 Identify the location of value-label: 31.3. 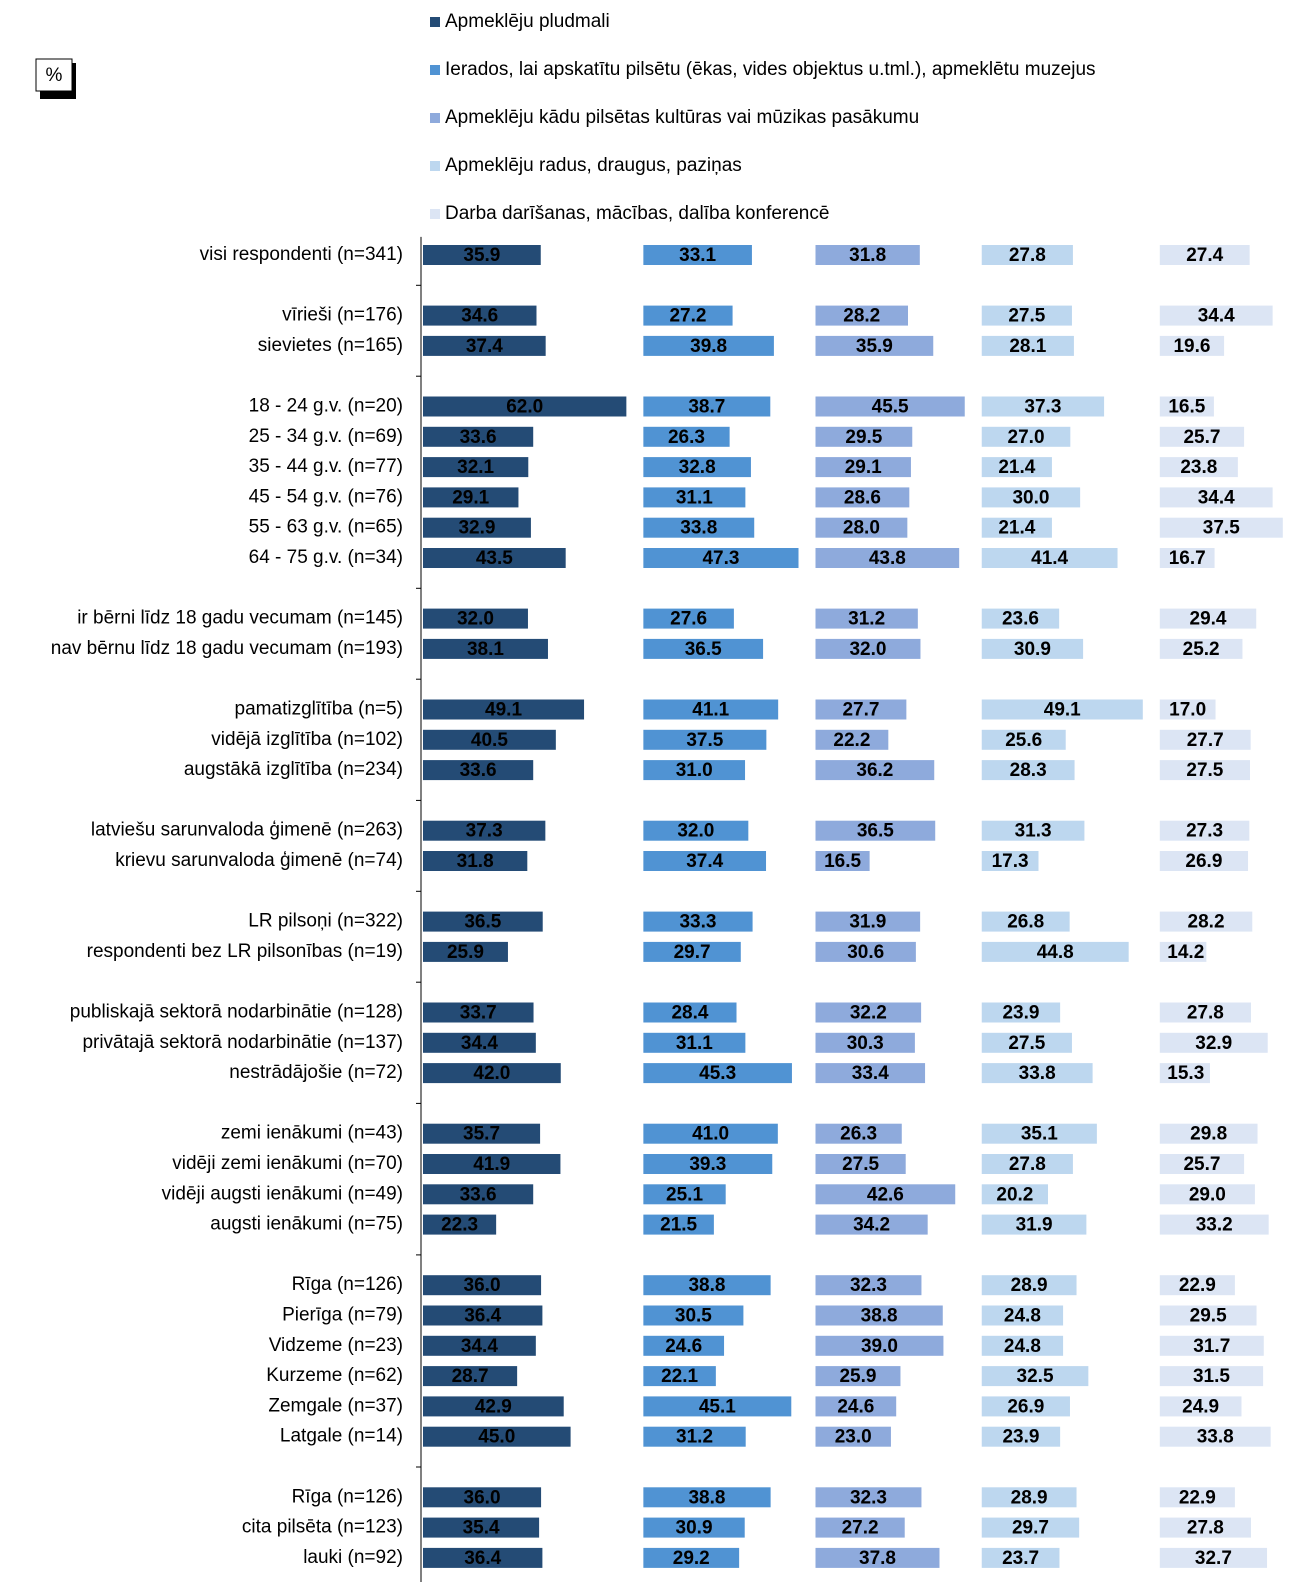
(1033, 831).